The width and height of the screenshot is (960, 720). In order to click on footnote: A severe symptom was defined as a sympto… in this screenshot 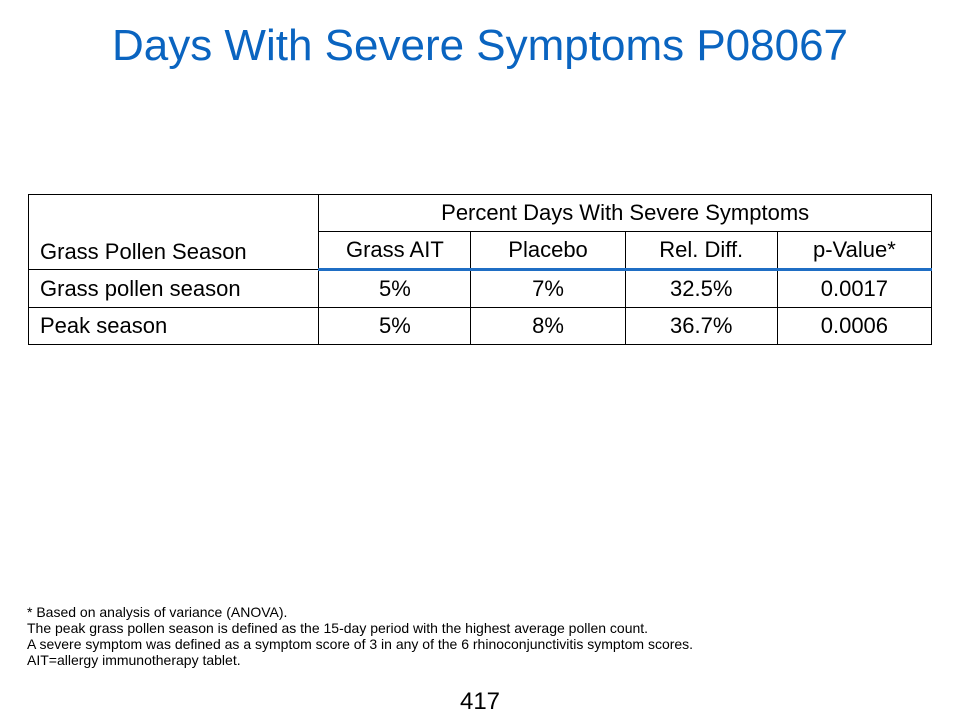, I will do `click(360, 644)`.